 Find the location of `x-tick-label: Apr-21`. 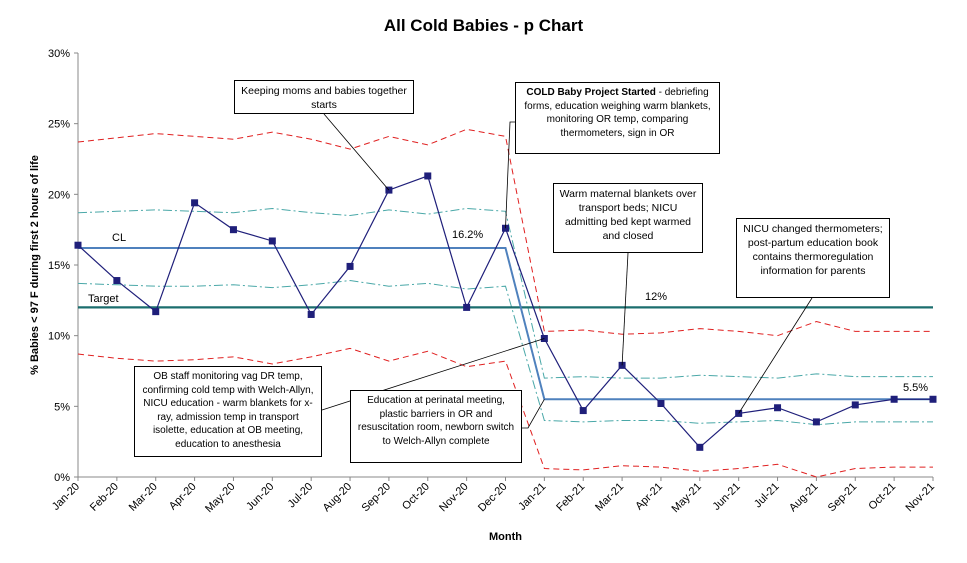

x-tick-label: Apr-21 is located at coordinates (649, 497).